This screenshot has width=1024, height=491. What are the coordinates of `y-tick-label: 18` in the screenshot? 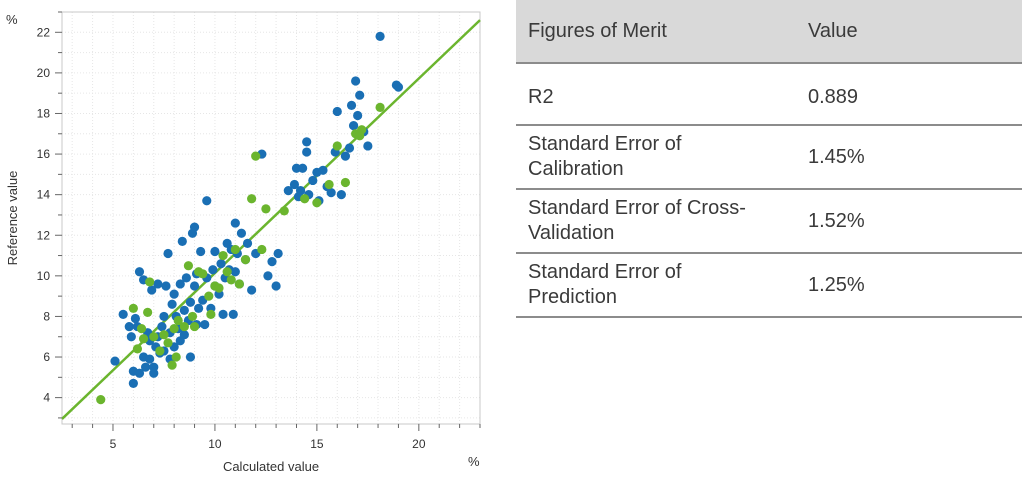 It's located at (44, 113).